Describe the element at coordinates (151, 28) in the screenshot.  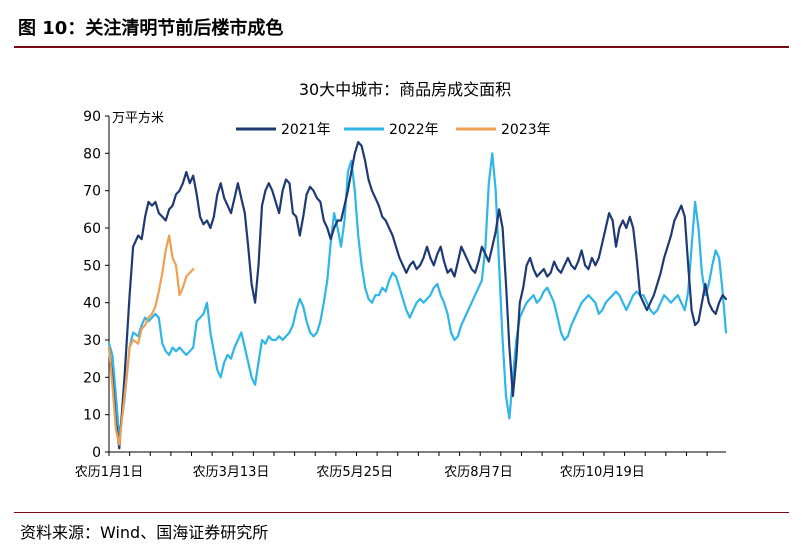
I see `figure-title: 图 10：关注清明节前后楼市成色` at that location.